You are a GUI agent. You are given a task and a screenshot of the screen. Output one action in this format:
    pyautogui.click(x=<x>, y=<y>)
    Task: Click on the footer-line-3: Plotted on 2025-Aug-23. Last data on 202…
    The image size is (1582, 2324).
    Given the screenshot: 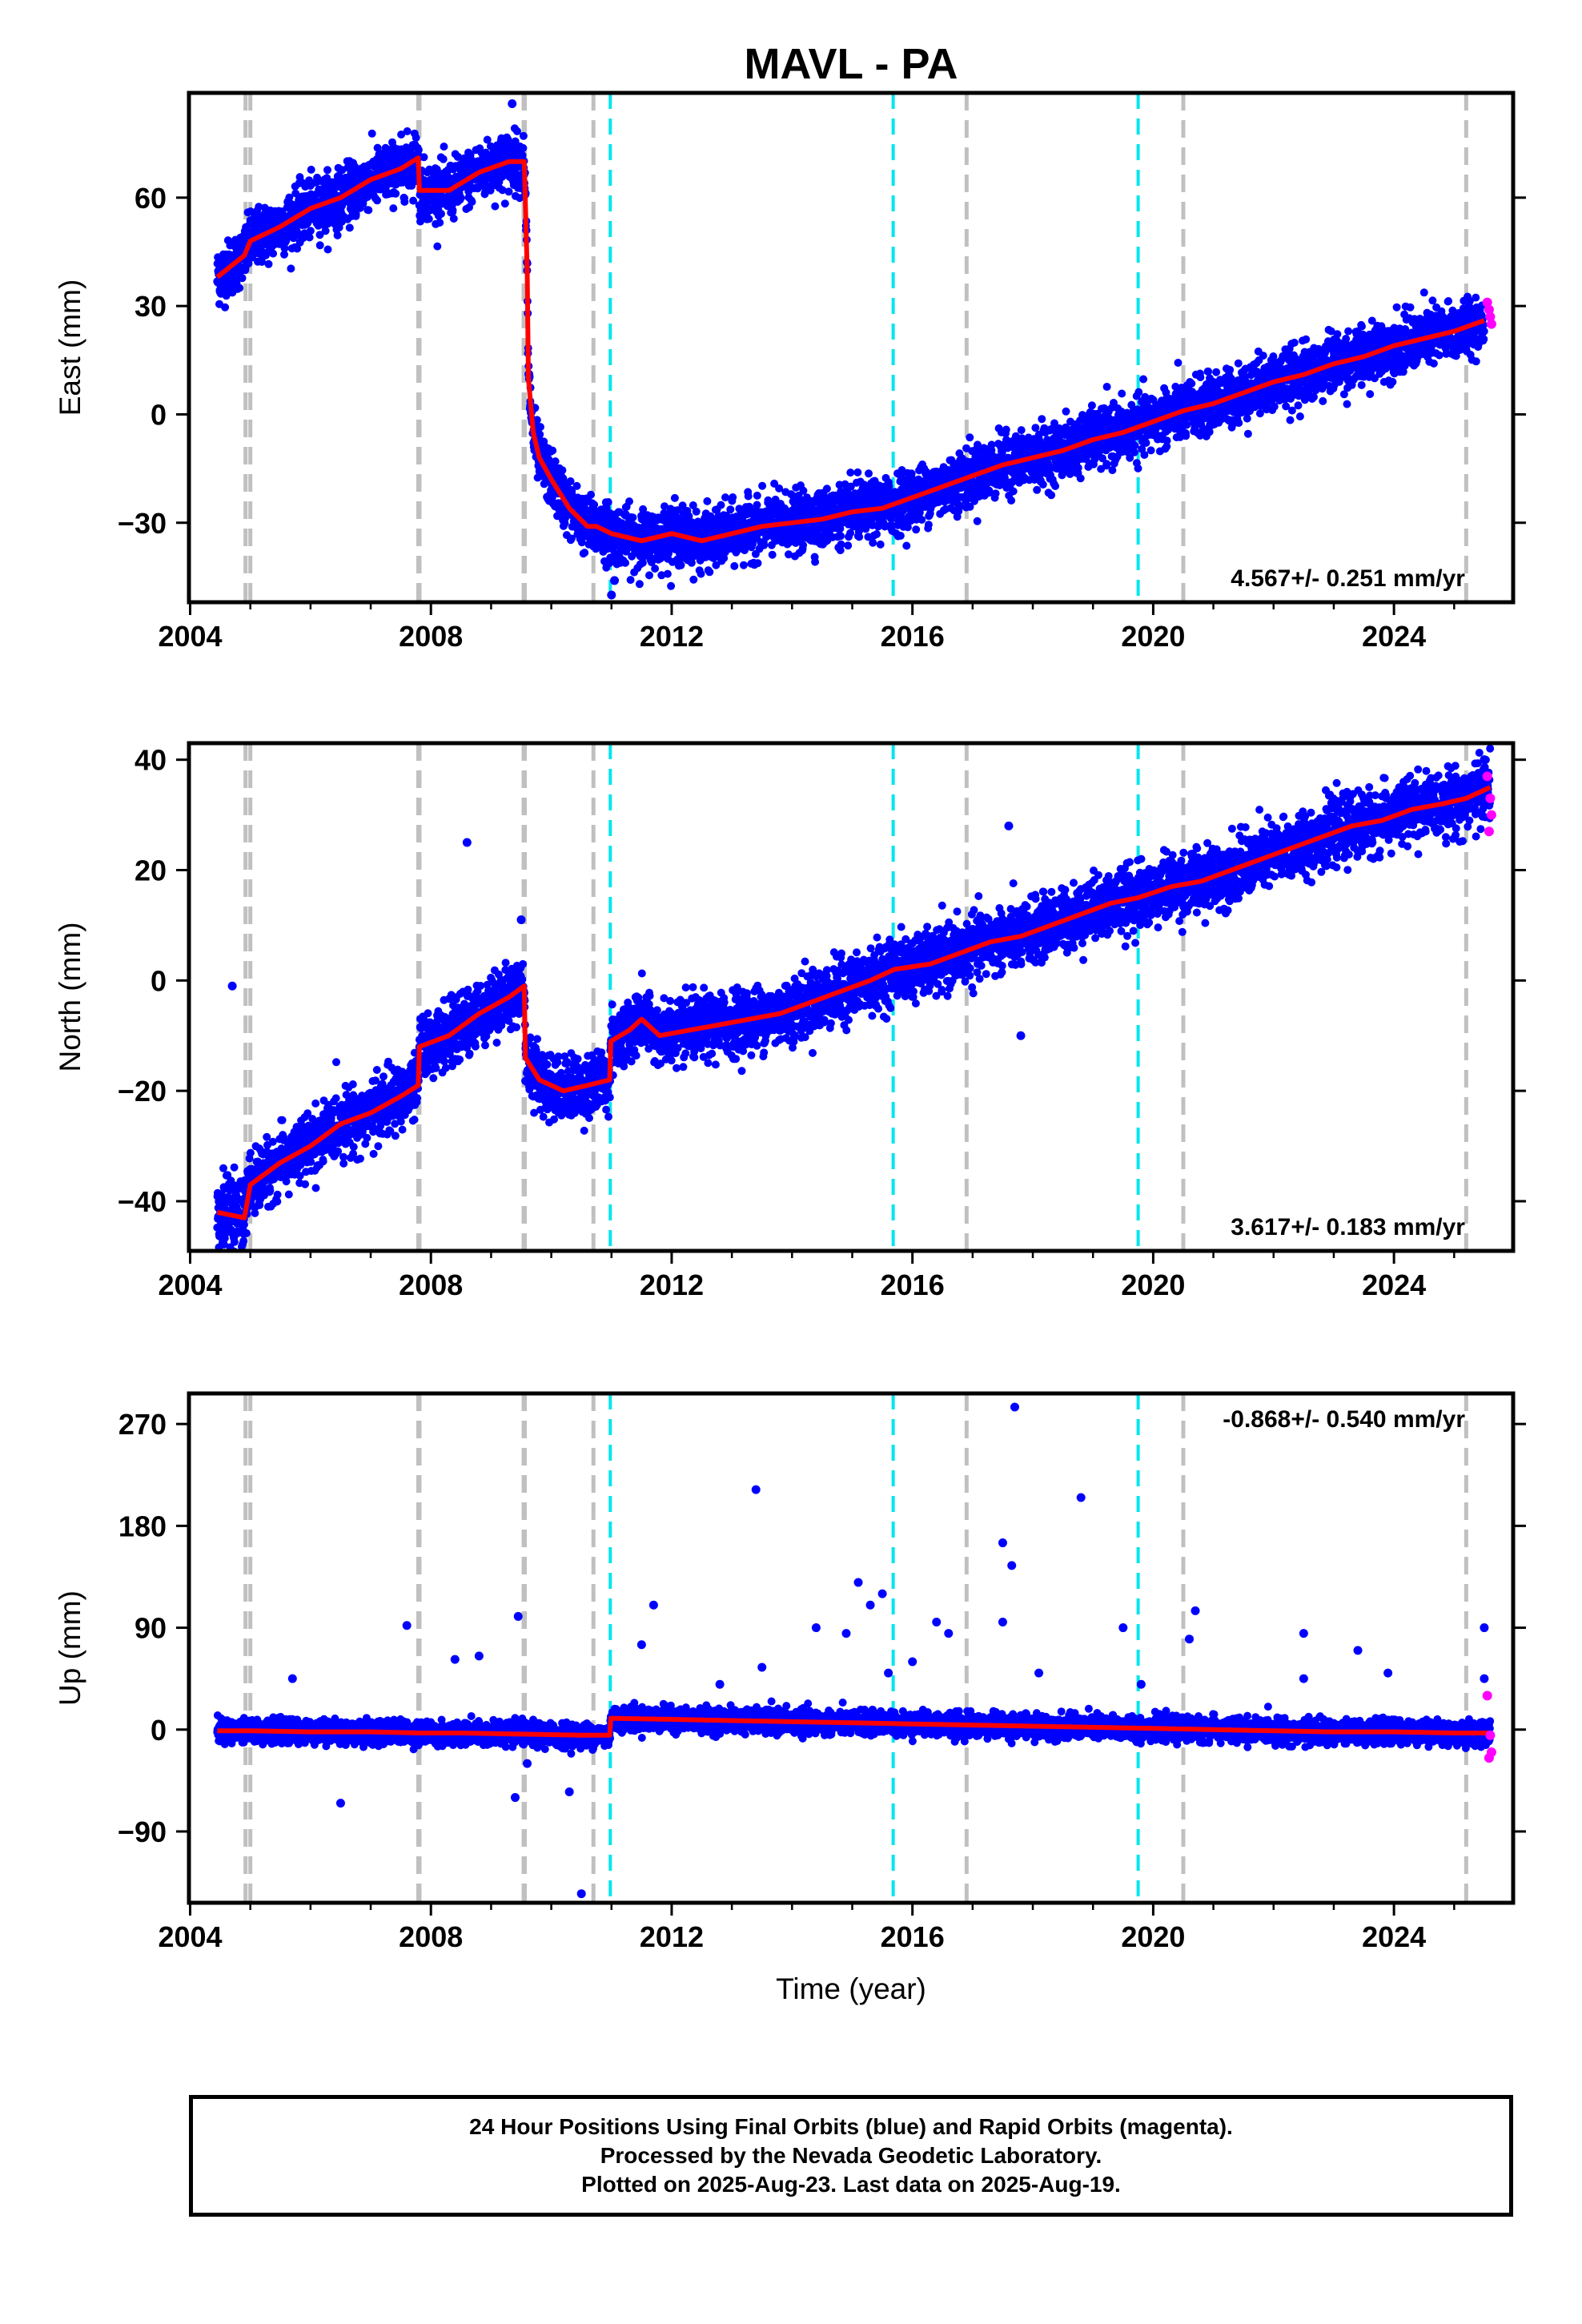 What is the action you would take?
    pyautogui.click(x=851, y=2184)
    